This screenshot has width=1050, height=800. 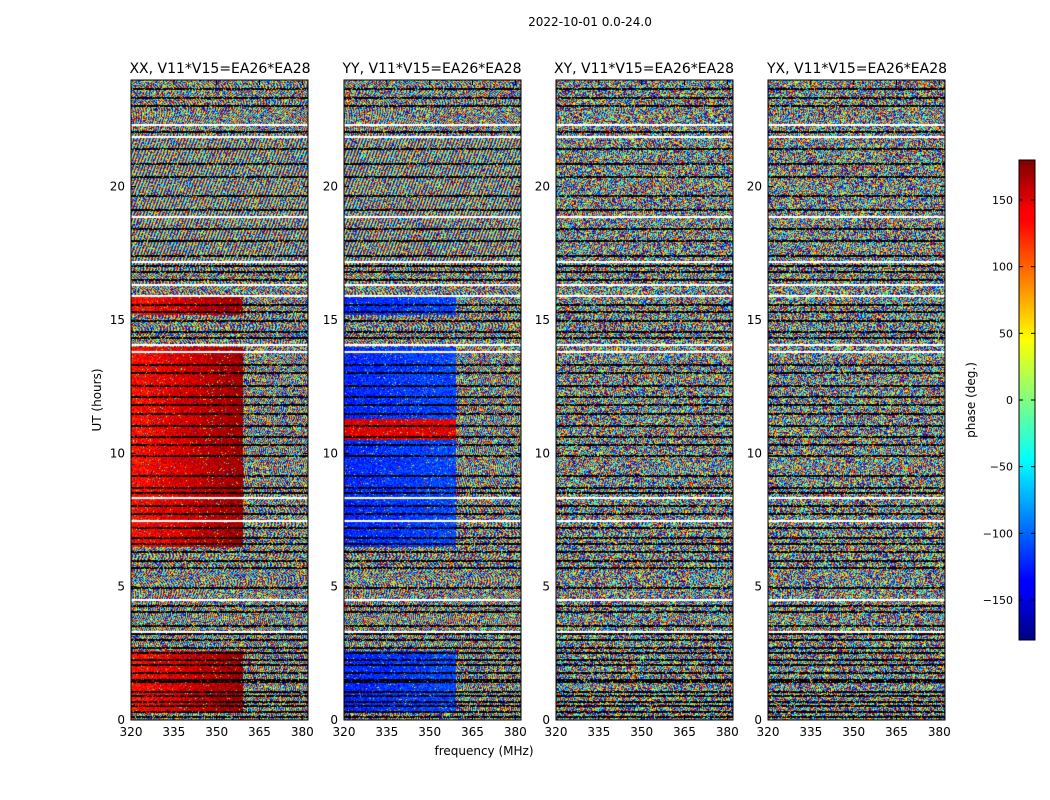 I want to click on panel-xy: XY, V11*V15=EA26*EA28, so click(x=644, y=391).